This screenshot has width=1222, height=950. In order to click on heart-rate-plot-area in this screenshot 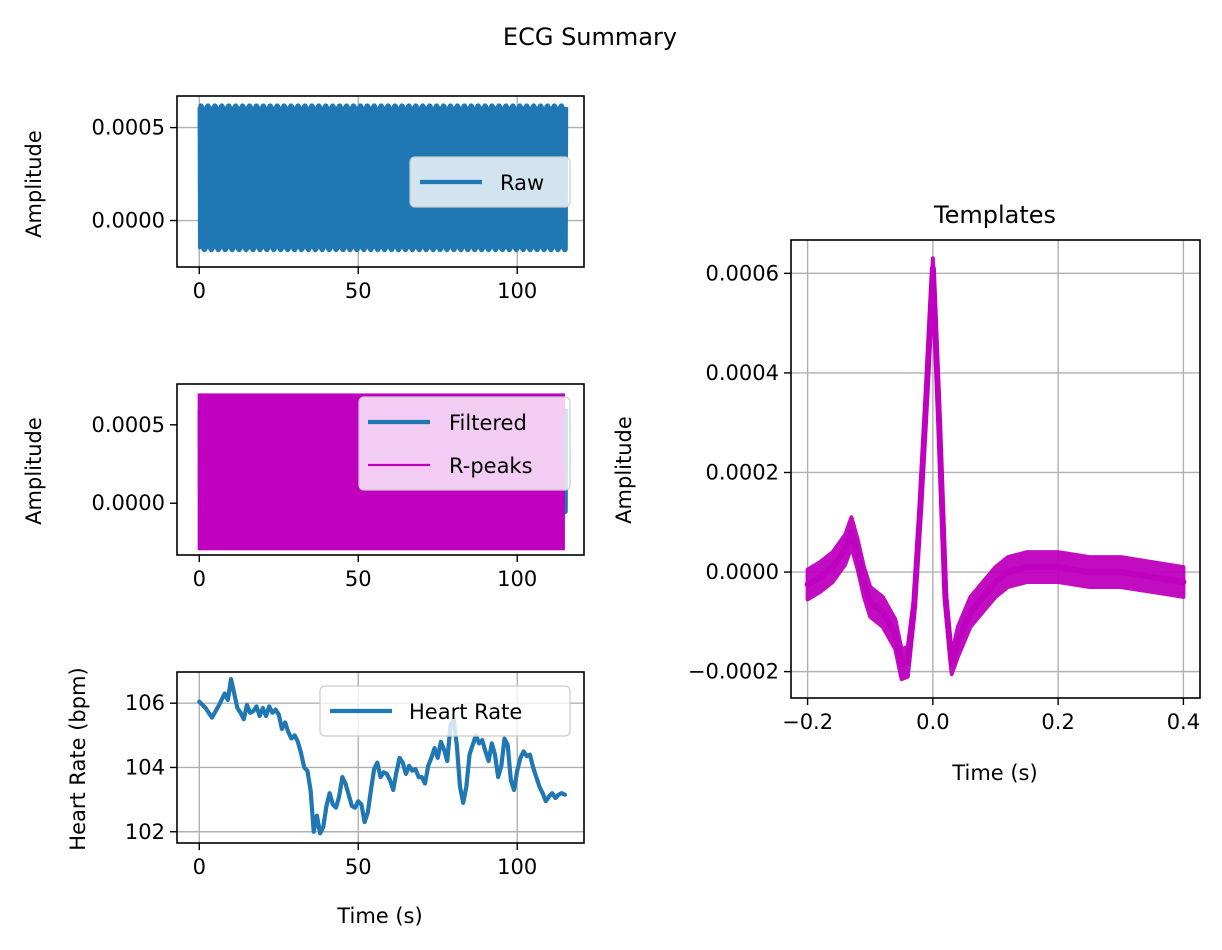, I will do `click(382, 756)`.